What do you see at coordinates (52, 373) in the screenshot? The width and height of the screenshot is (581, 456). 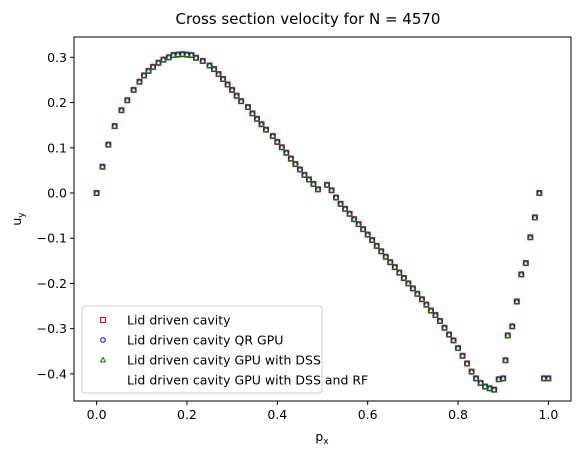 I see `y-tick-label: −0.4` at bounding box center [52, 373].